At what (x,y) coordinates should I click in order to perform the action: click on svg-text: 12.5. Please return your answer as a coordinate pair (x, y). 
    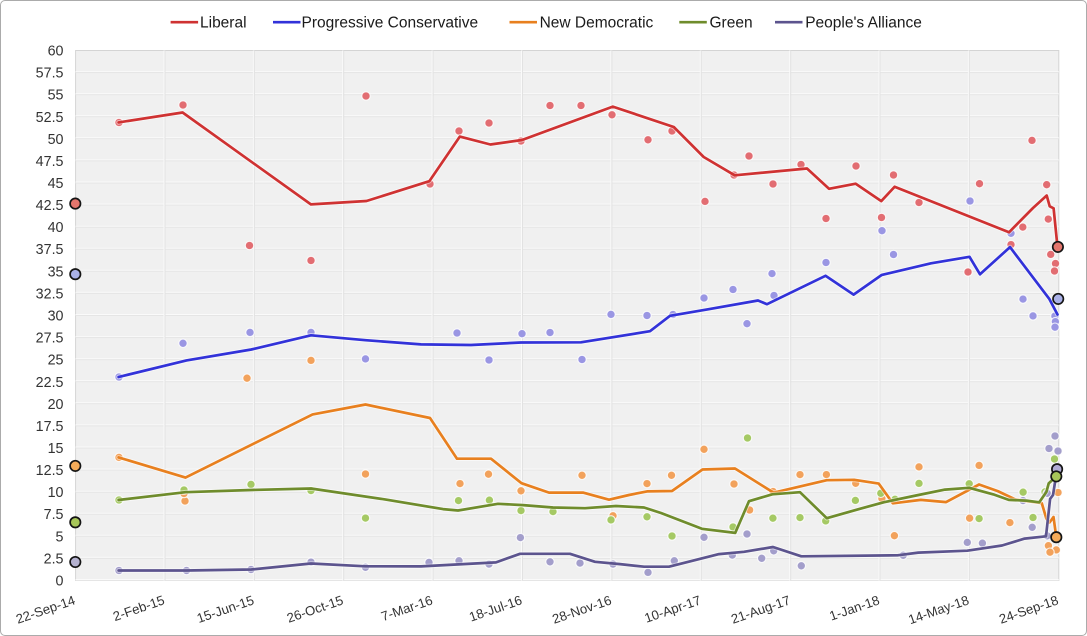
    Looking at the image, I should click on (50, 471).